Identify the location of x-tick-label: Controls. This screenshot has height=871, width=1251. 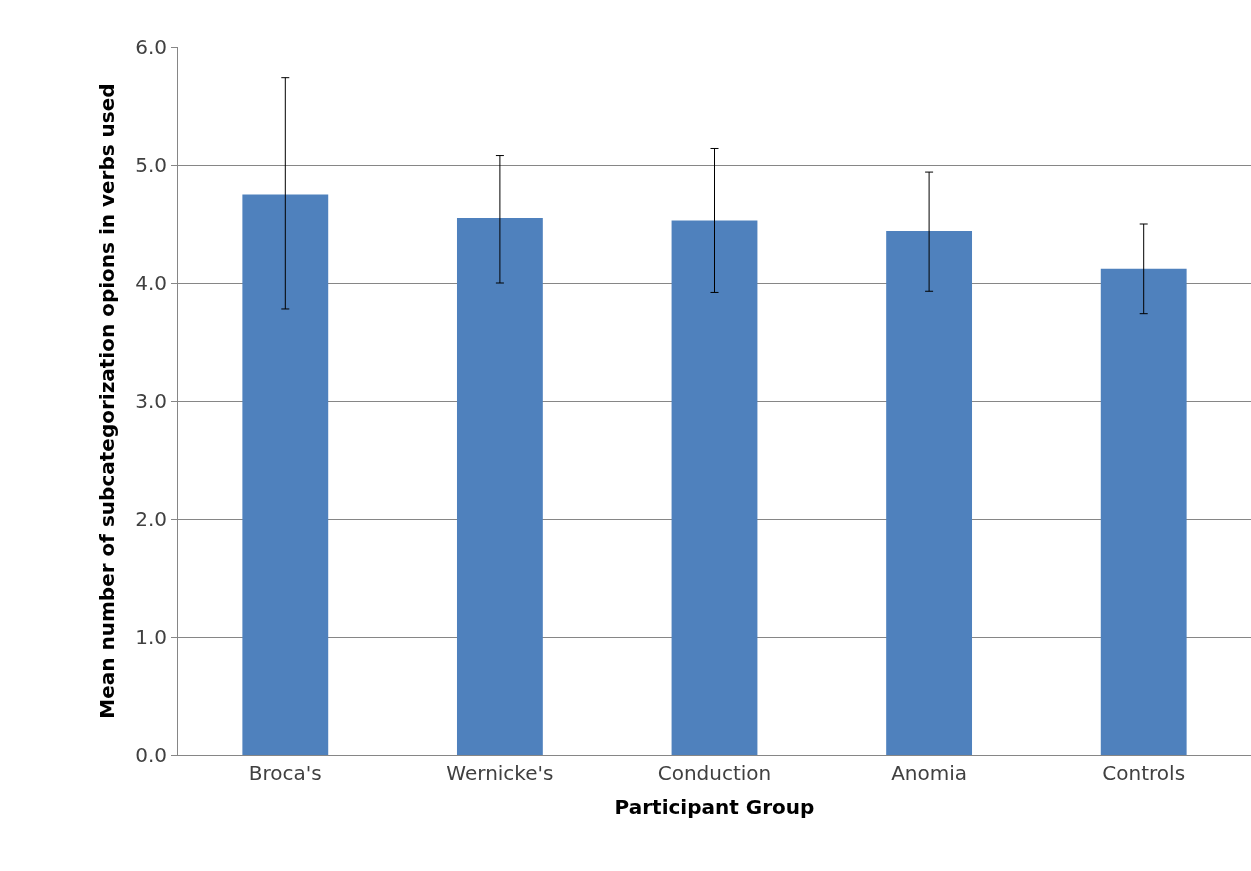
(1144, 773).